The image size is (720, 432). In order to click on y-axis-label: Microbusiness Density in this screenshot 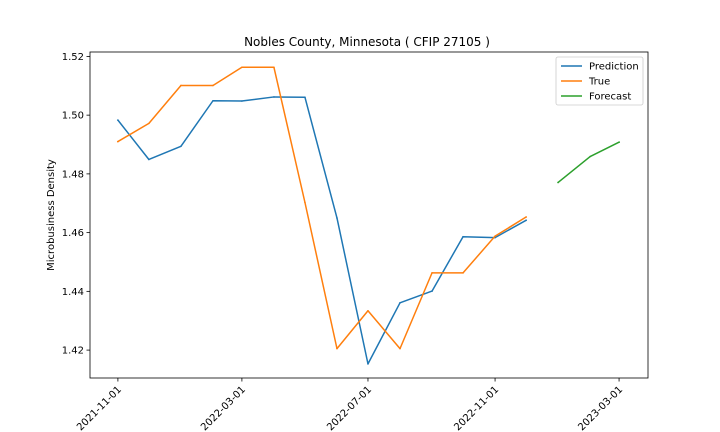, I will do `click(51, 215)`.